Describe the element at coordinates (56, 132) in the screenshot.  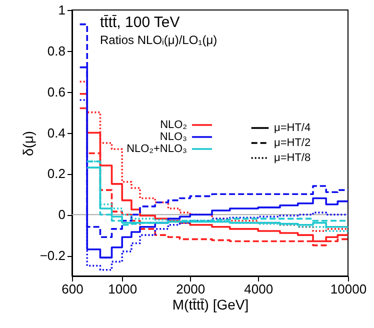
I see `y-tick-label: 0.4` at that location.